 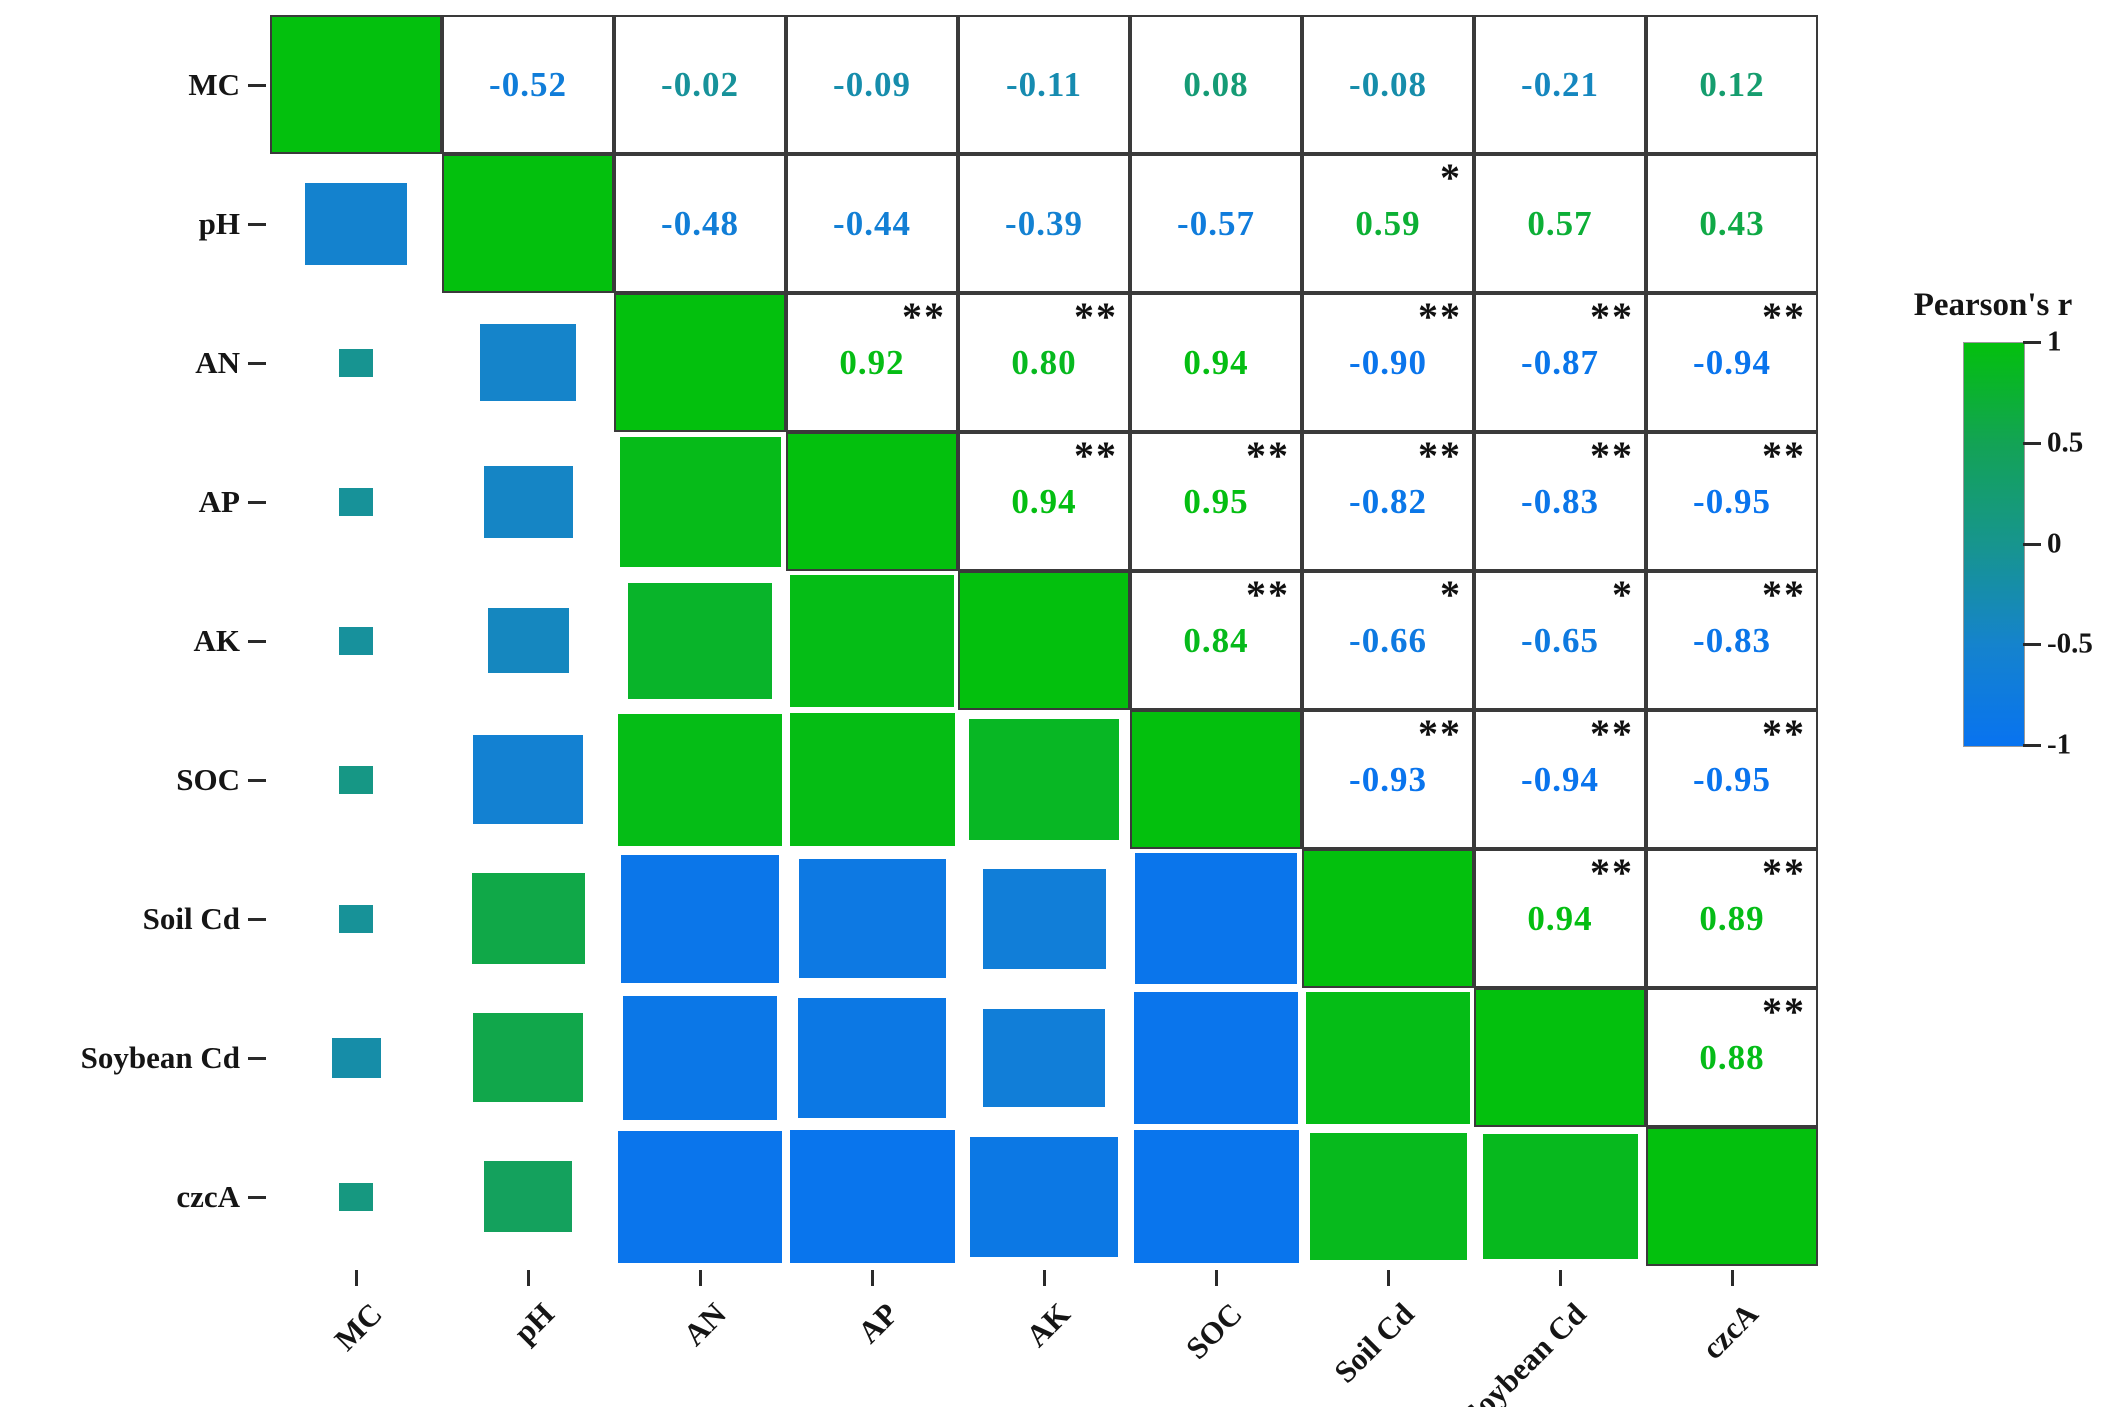 I want to click on lower-cell-soc-ak, so click(x=1044, y=779).